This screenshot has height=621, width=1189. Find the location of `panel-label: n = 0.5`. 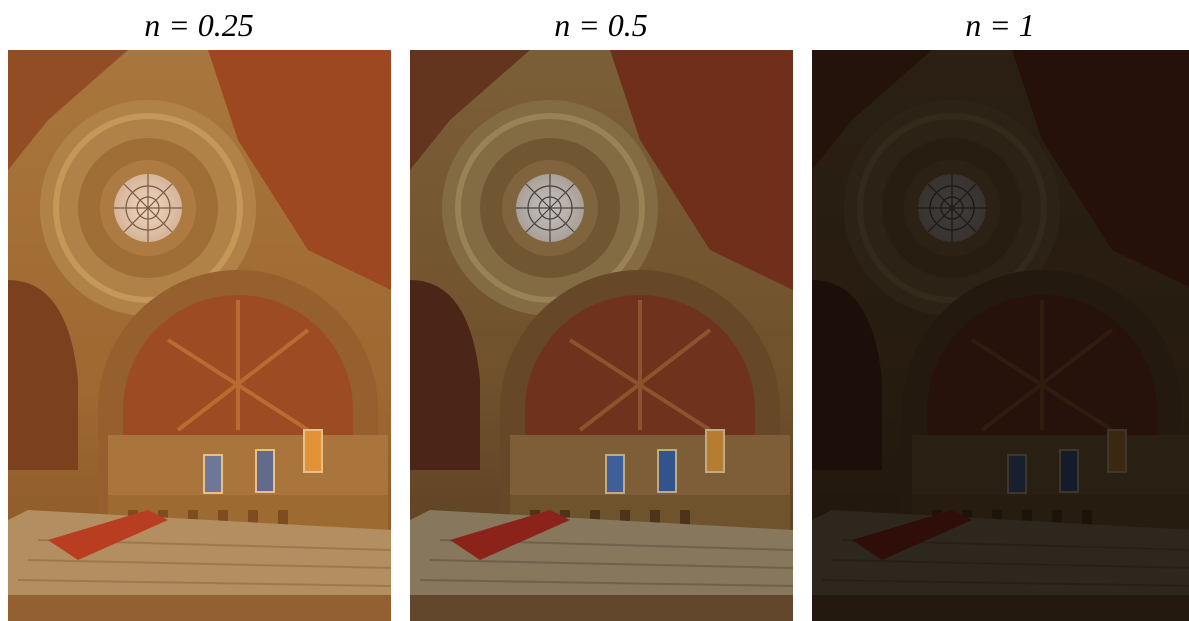

panel-label: n = 0.5 is located at coordinates (601, 25).